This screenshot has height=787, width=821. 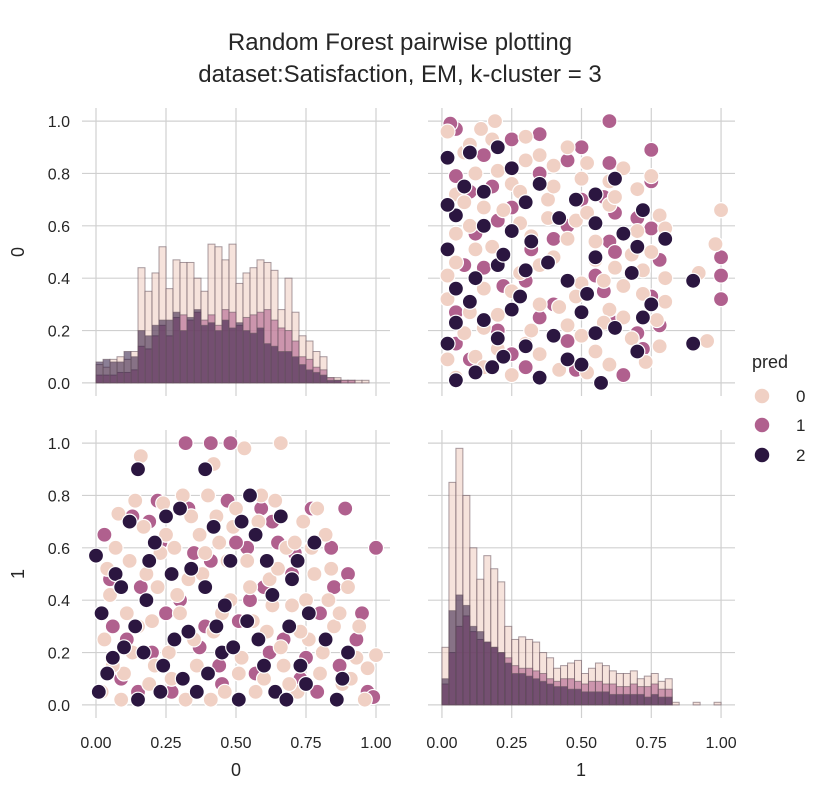 I want to click on x-tick-label-0.00: 0.00, so click(x=95, y=743).